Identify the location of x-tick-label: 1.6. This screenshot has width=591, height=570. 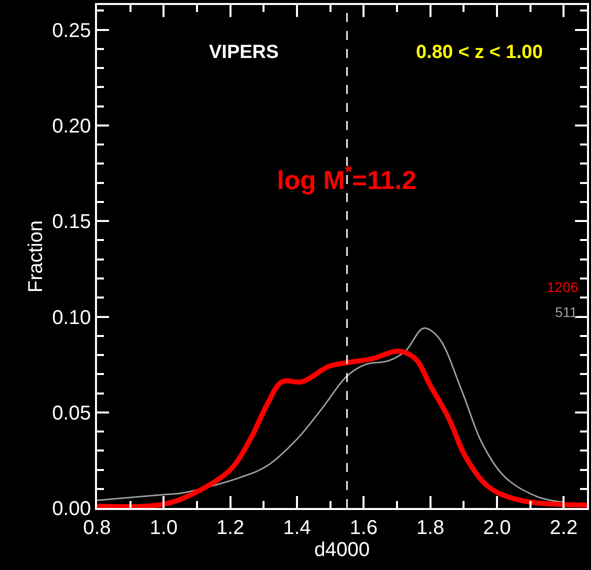
(364, 528).